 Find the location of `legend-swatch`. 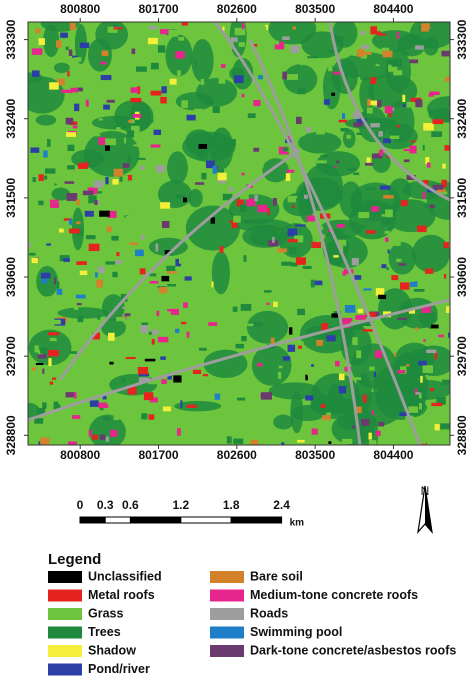

legend-swatch is located at coordinates (65, 595).